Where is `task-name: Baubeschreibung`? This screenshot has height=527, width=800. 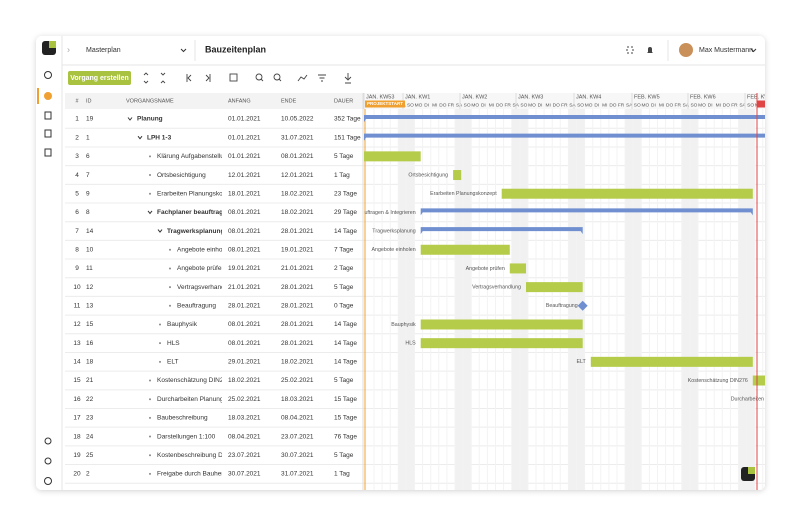 task-name: Baubeschreibung is located at coordinates (182, 418).